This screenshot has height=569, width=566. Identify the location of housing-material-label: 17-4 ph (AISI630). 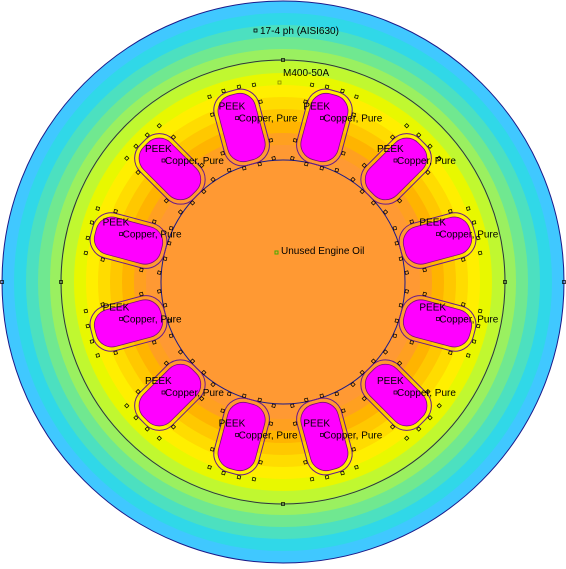
(299, 31).